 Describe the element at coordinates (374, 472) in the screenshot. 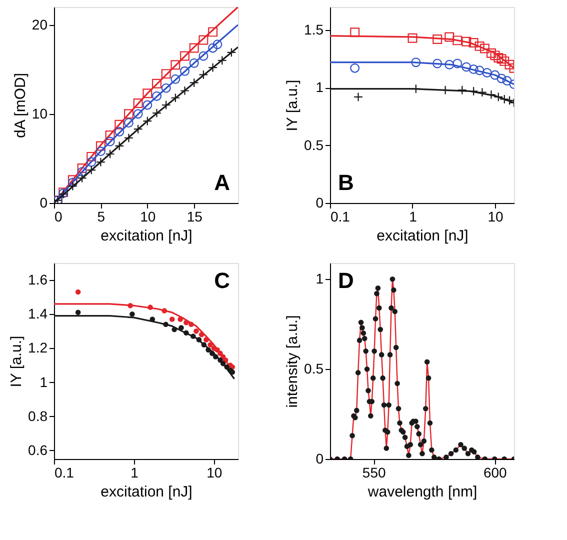

I see `x-tick-label: 550` at that location.